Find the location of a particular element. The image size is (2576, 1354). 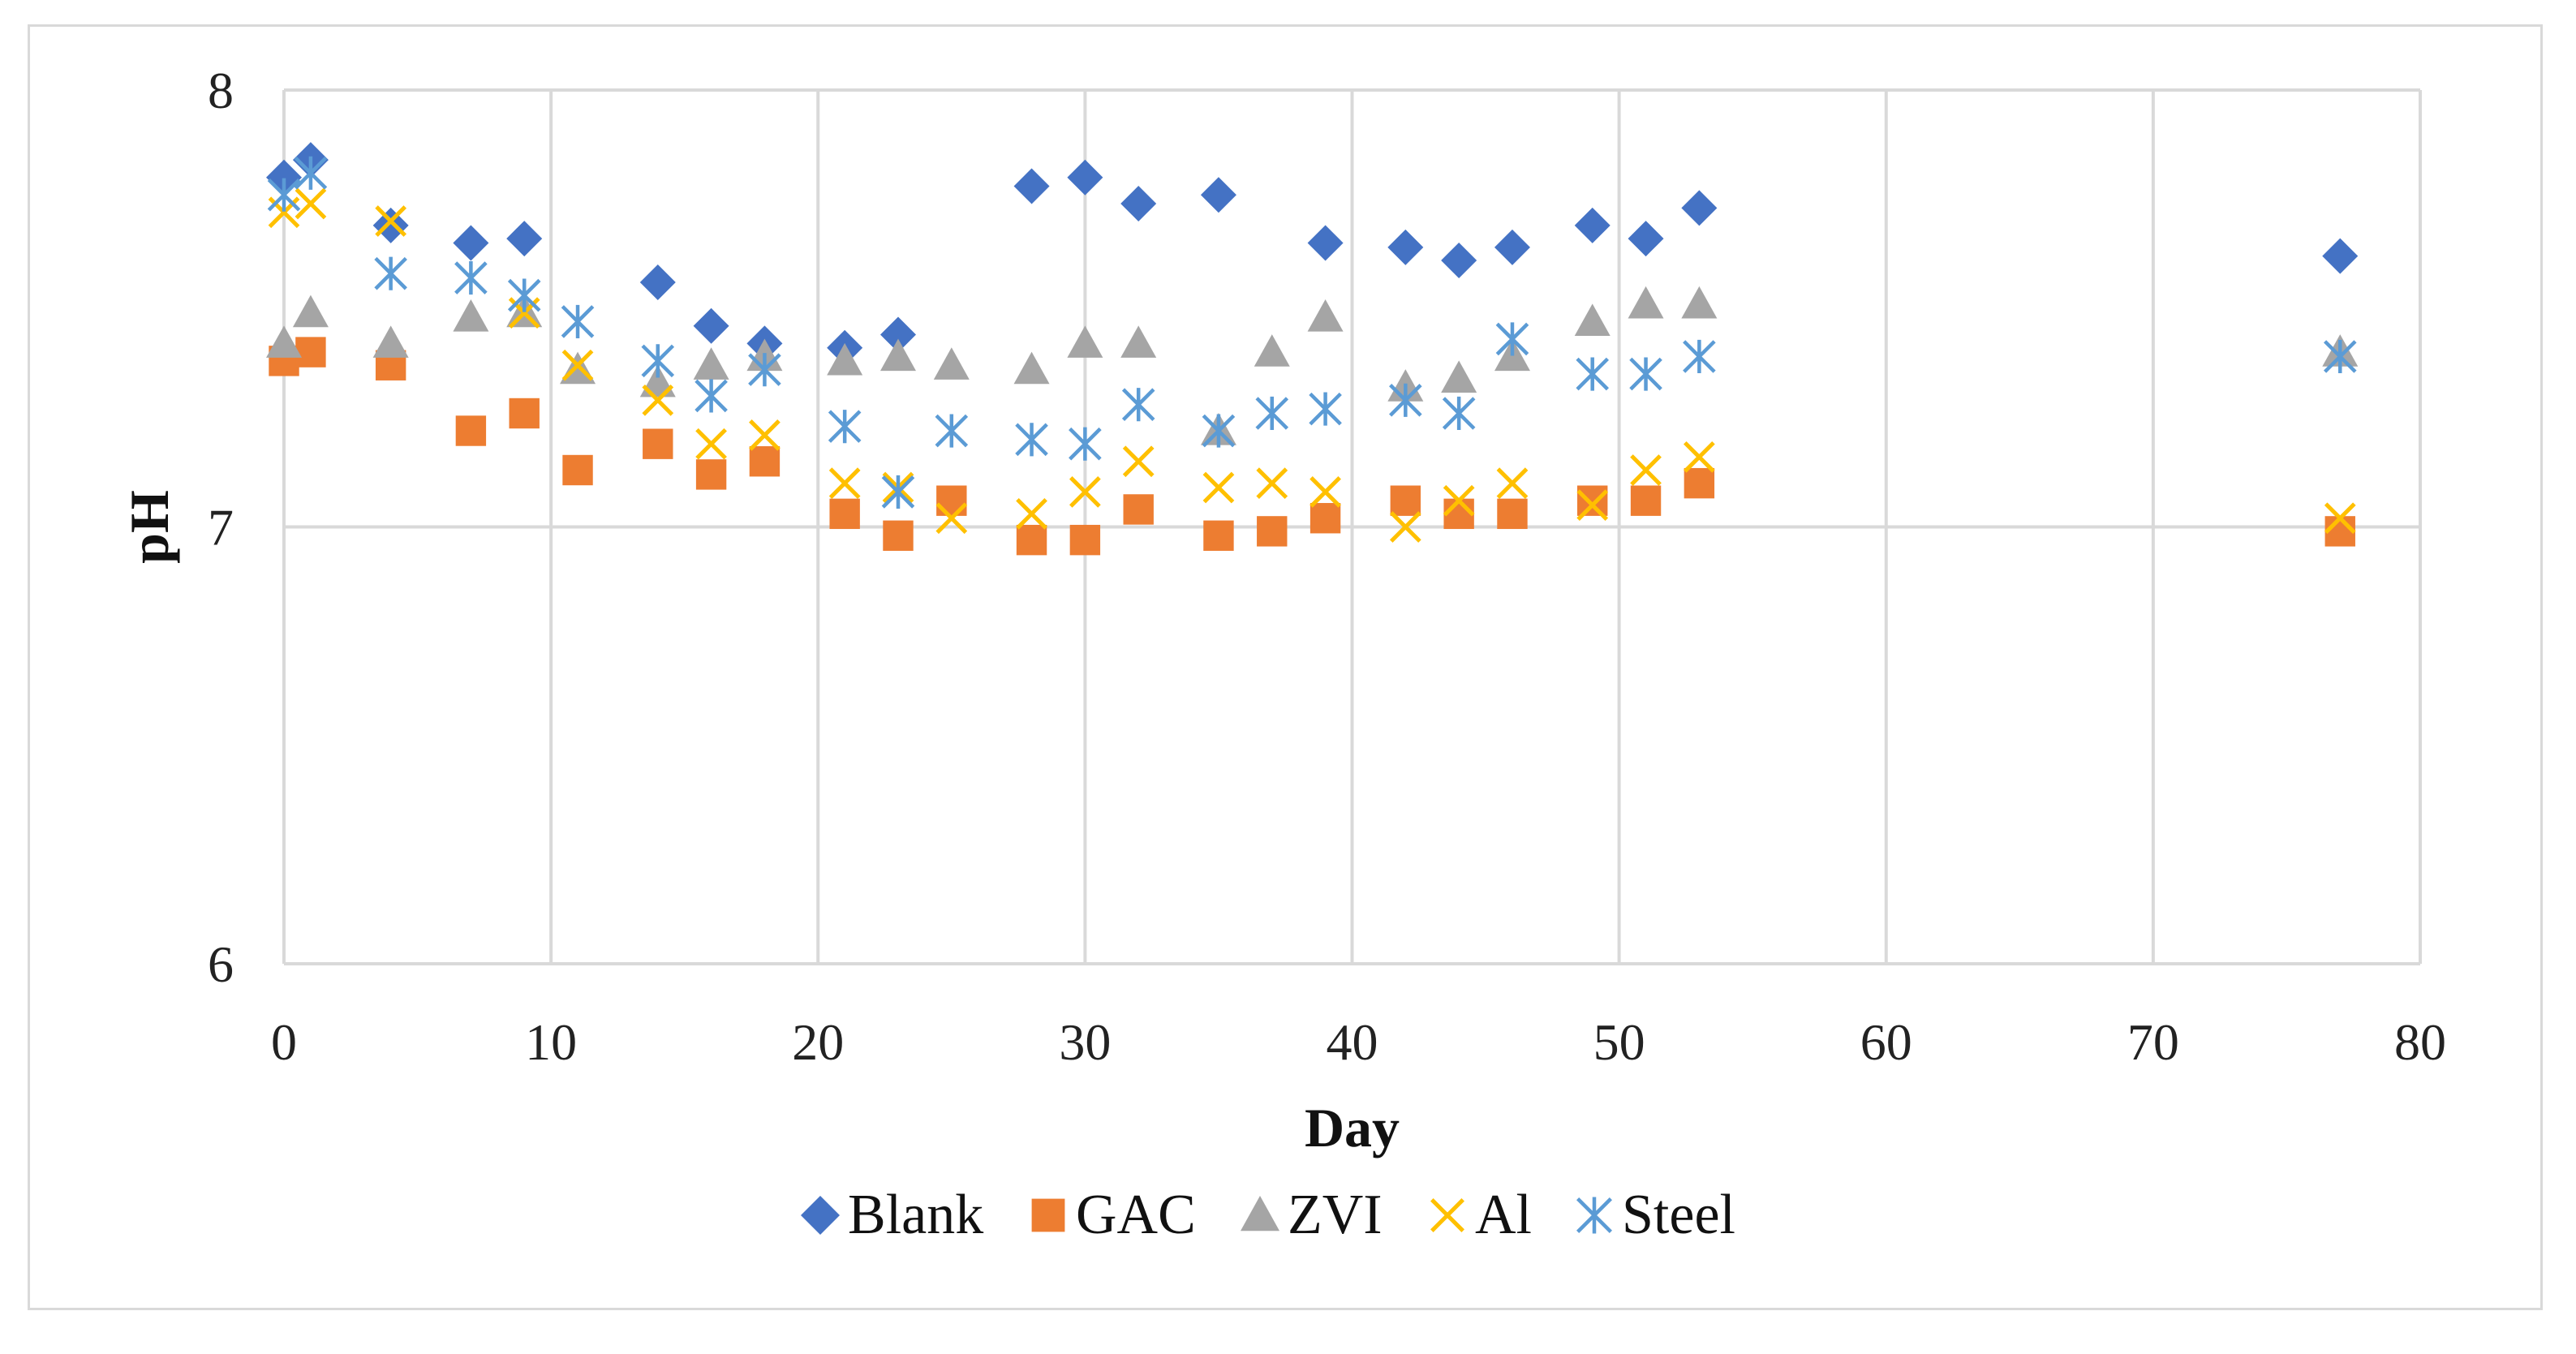

series-blank is located at coordinates (1312, 254).